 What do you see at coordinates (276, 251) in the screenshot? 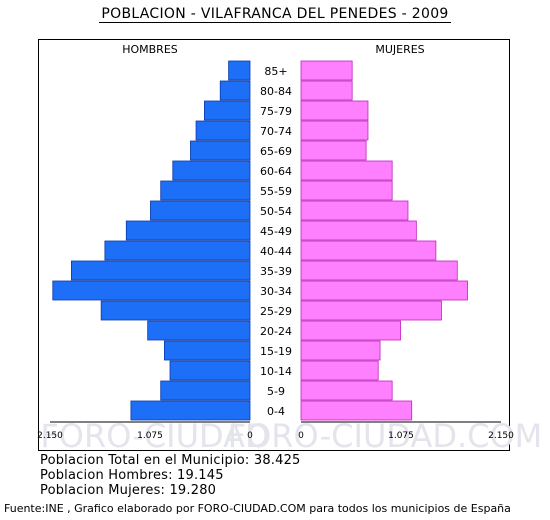
I see `age-group-label: 40-44` at bounding box center [276, 251].